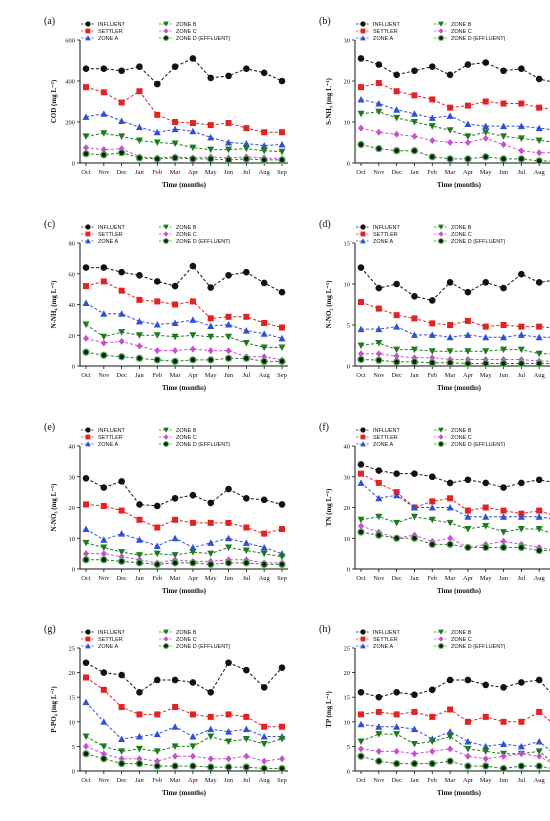 This screenshot has height=821, width=550. Describe the element at coordinates (282, 172) in the screenshot. I see `x-tick-label: Sep` at that location.